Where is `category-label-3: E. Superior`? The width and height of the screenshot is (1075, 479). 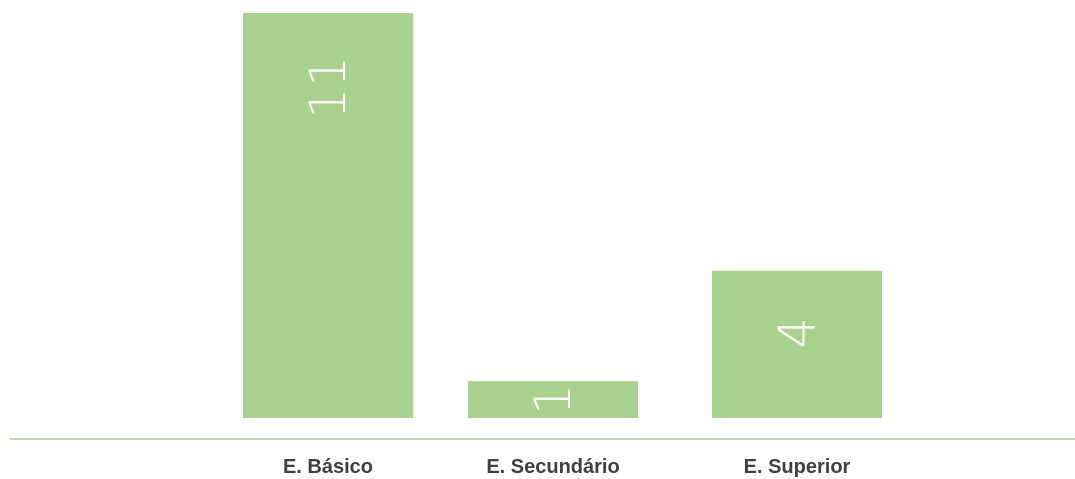
category-label-3: E. Superior is located at coordinates (797, 467).